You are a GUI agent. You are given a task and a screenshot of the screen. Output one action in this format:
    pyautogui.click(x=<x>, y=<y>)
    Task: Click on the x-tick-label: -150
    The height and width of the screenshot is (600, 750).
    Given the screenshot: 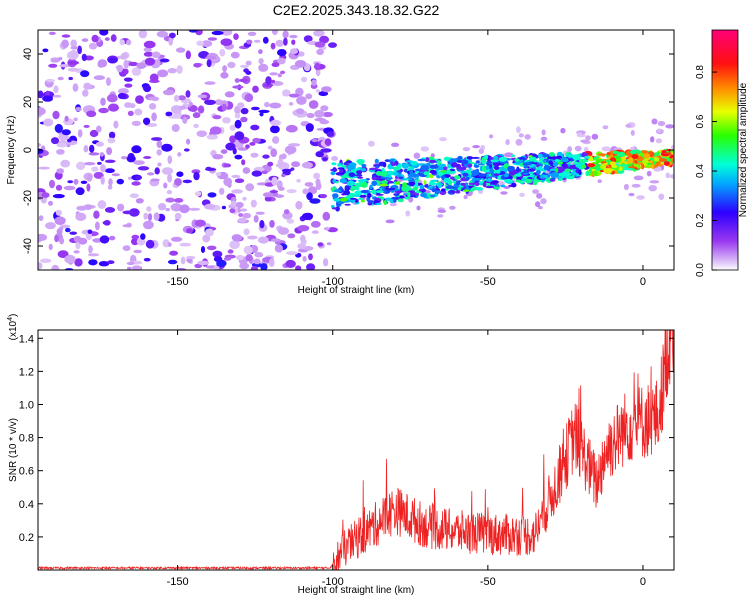 What is the action you would take?
    pyautogui.click(x=178, y=582)
    